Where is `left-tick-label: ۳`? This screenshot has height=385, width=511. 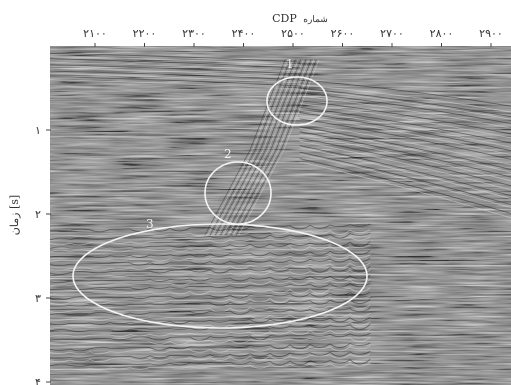 left-tick-label: ۳ is located at coordinates (38, 298).